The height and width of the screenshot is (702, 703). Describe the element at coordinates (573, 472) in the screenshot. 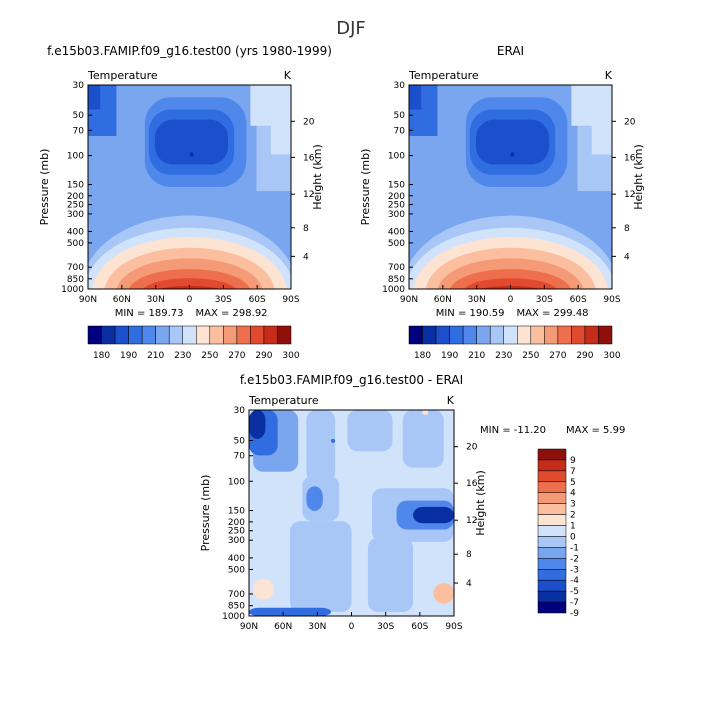

I see `colorbar-label: 7` at that location.